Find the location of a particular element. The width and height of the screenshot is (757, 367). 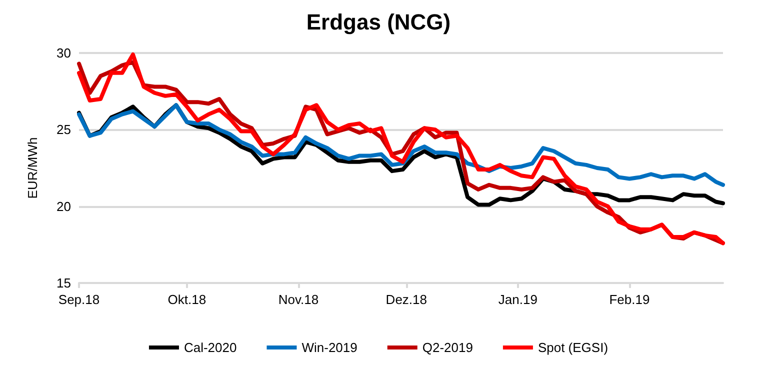

y-tick-label: 15 is located at coordinates (63, 283).